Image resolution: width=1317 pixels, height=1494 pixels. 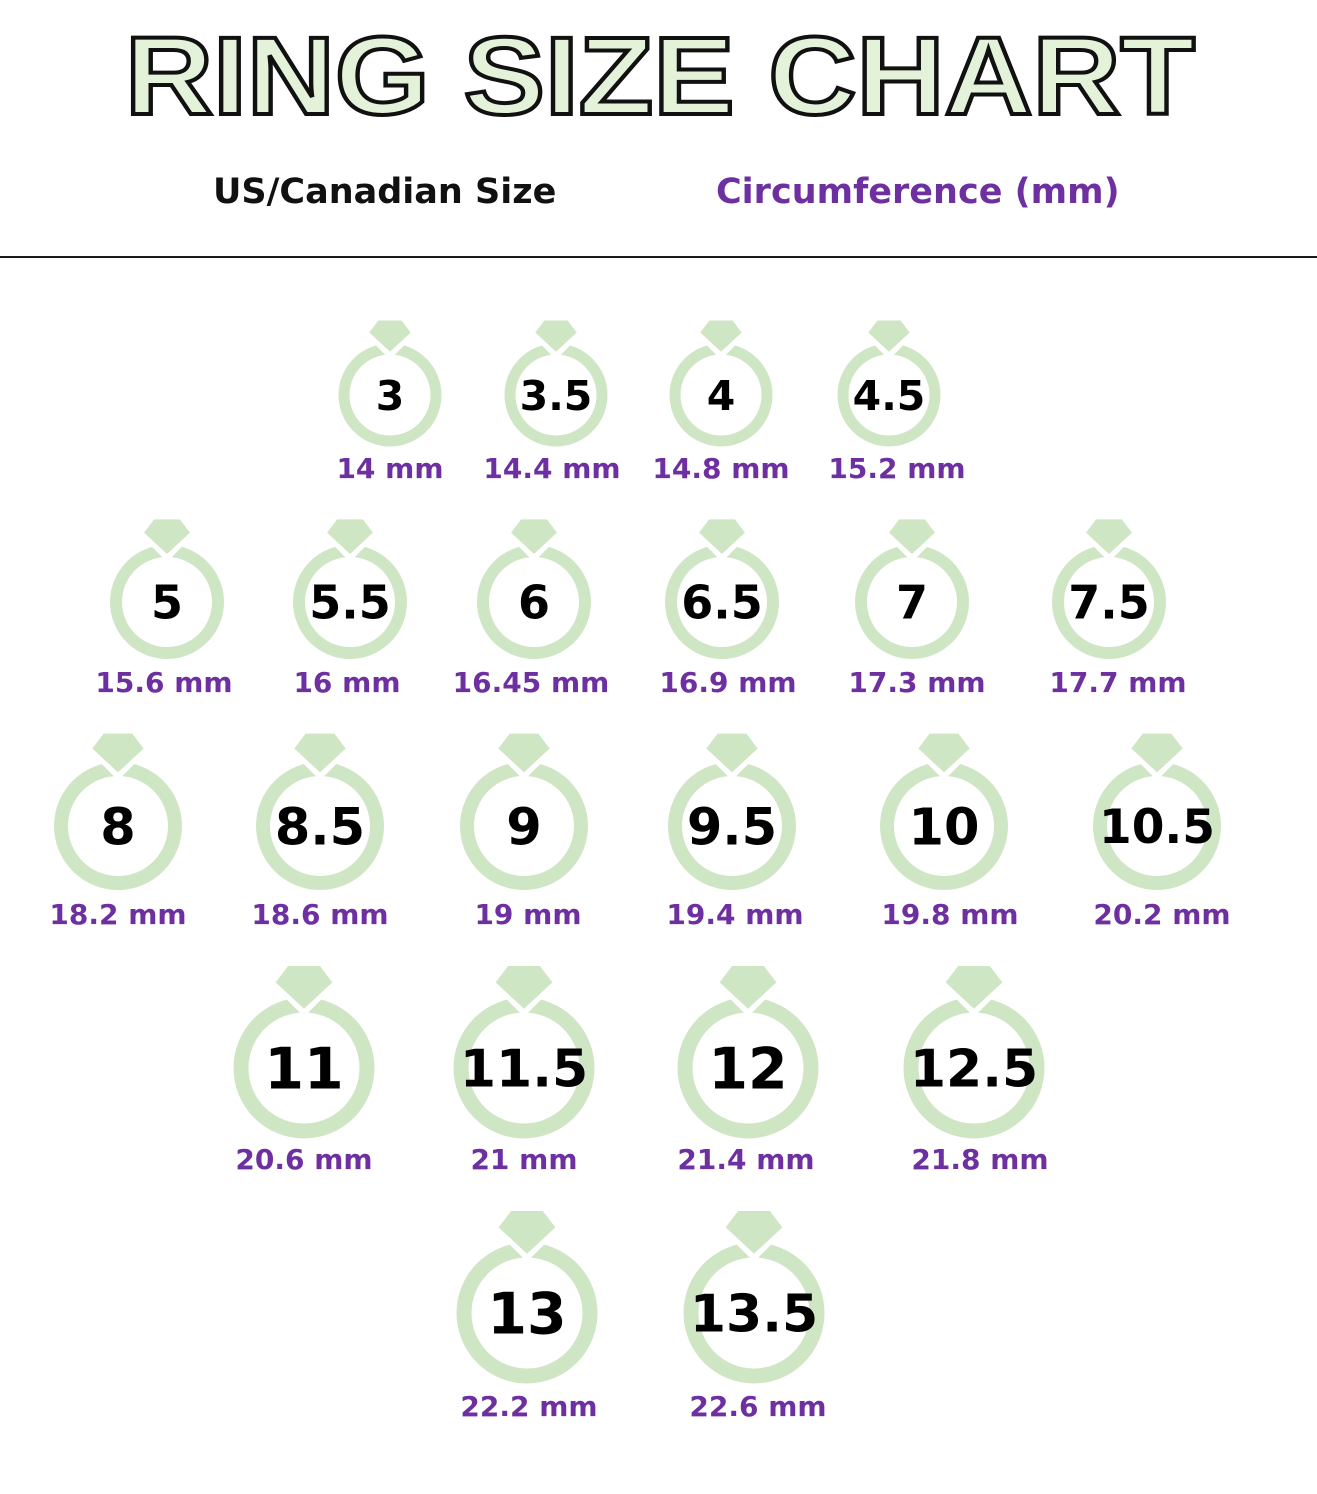 What do you see at coordinates (551, 468) in the screenshot?
I see `circumference-label: 14.4 mm` at bounding box center [551, 468].